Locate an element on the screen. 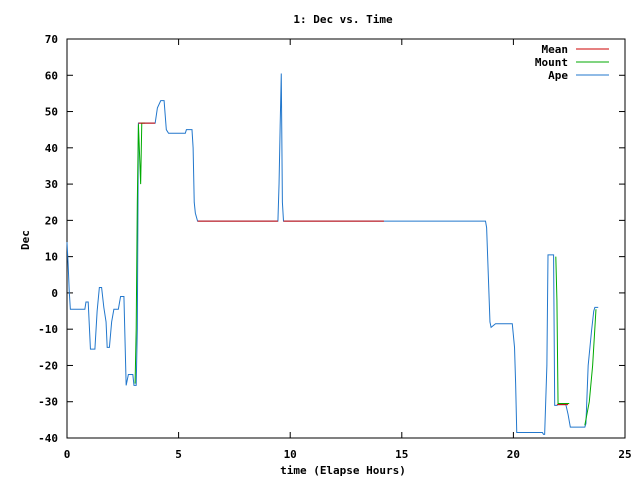  x-tick-label: 0 is located at coordinates (67, 454).